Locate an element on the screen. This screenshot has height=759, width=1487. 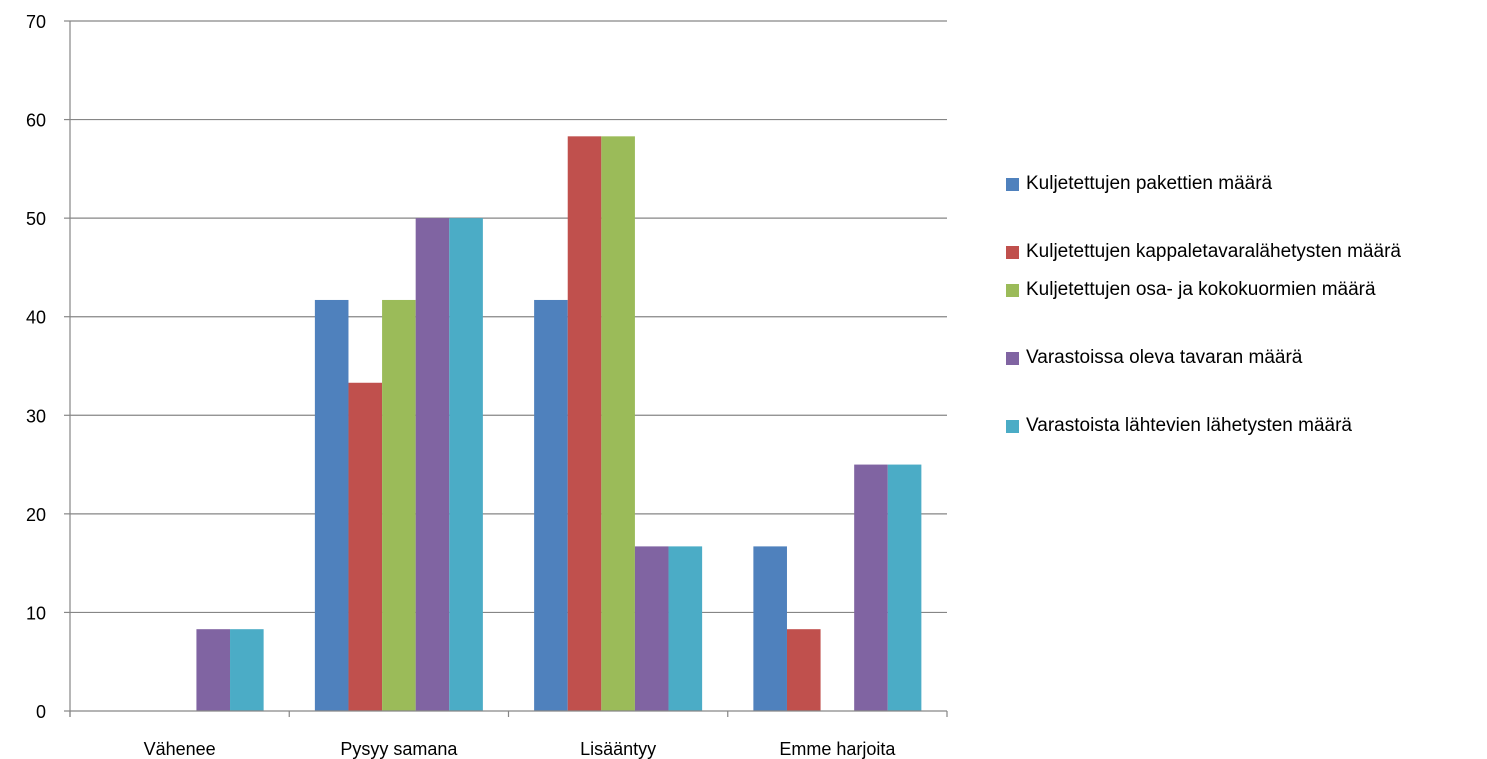
legend-label: Kuljetettujen osa- ja kokokuormien määrä is located at coordinates (1201, 289).